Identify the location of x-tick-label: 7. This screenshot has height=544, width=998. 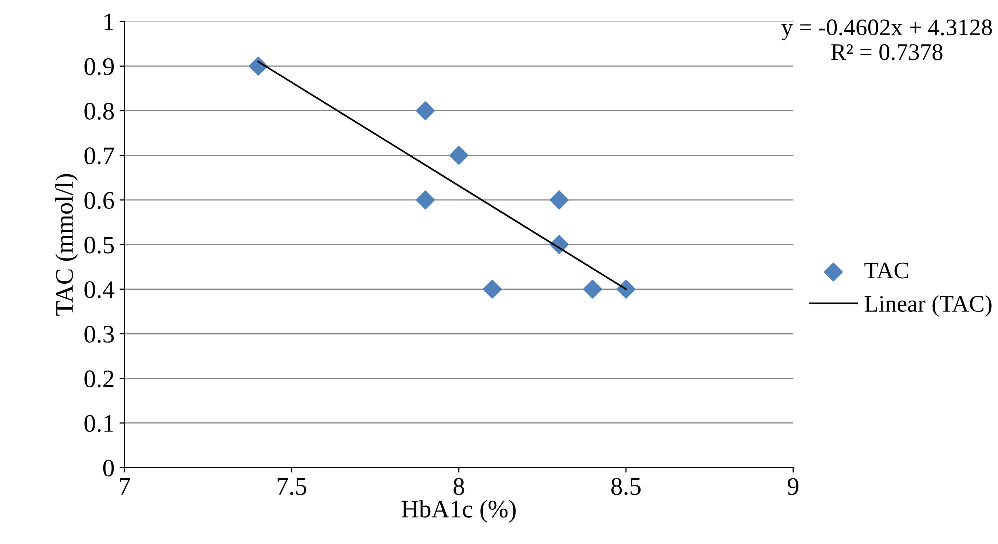
(125, 486).